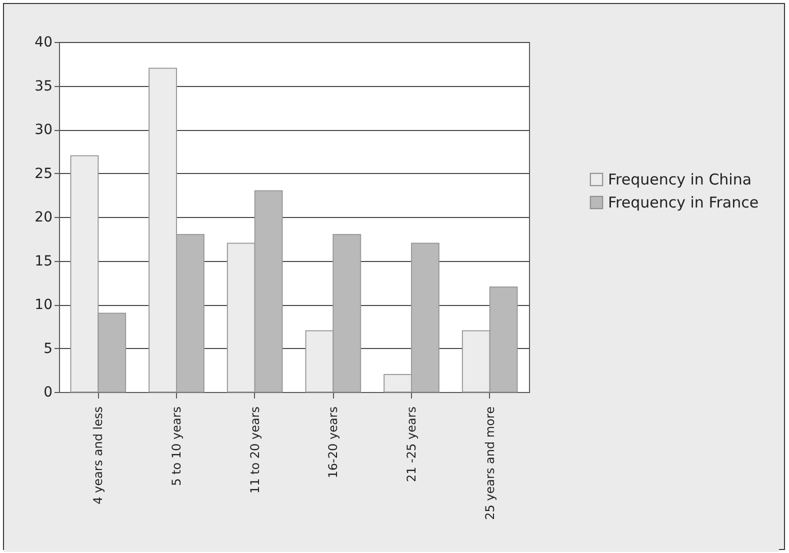  Describe the element at coordinates (683, 203) in the screenshot. I see `legend-label: Frequency in France` at that location.